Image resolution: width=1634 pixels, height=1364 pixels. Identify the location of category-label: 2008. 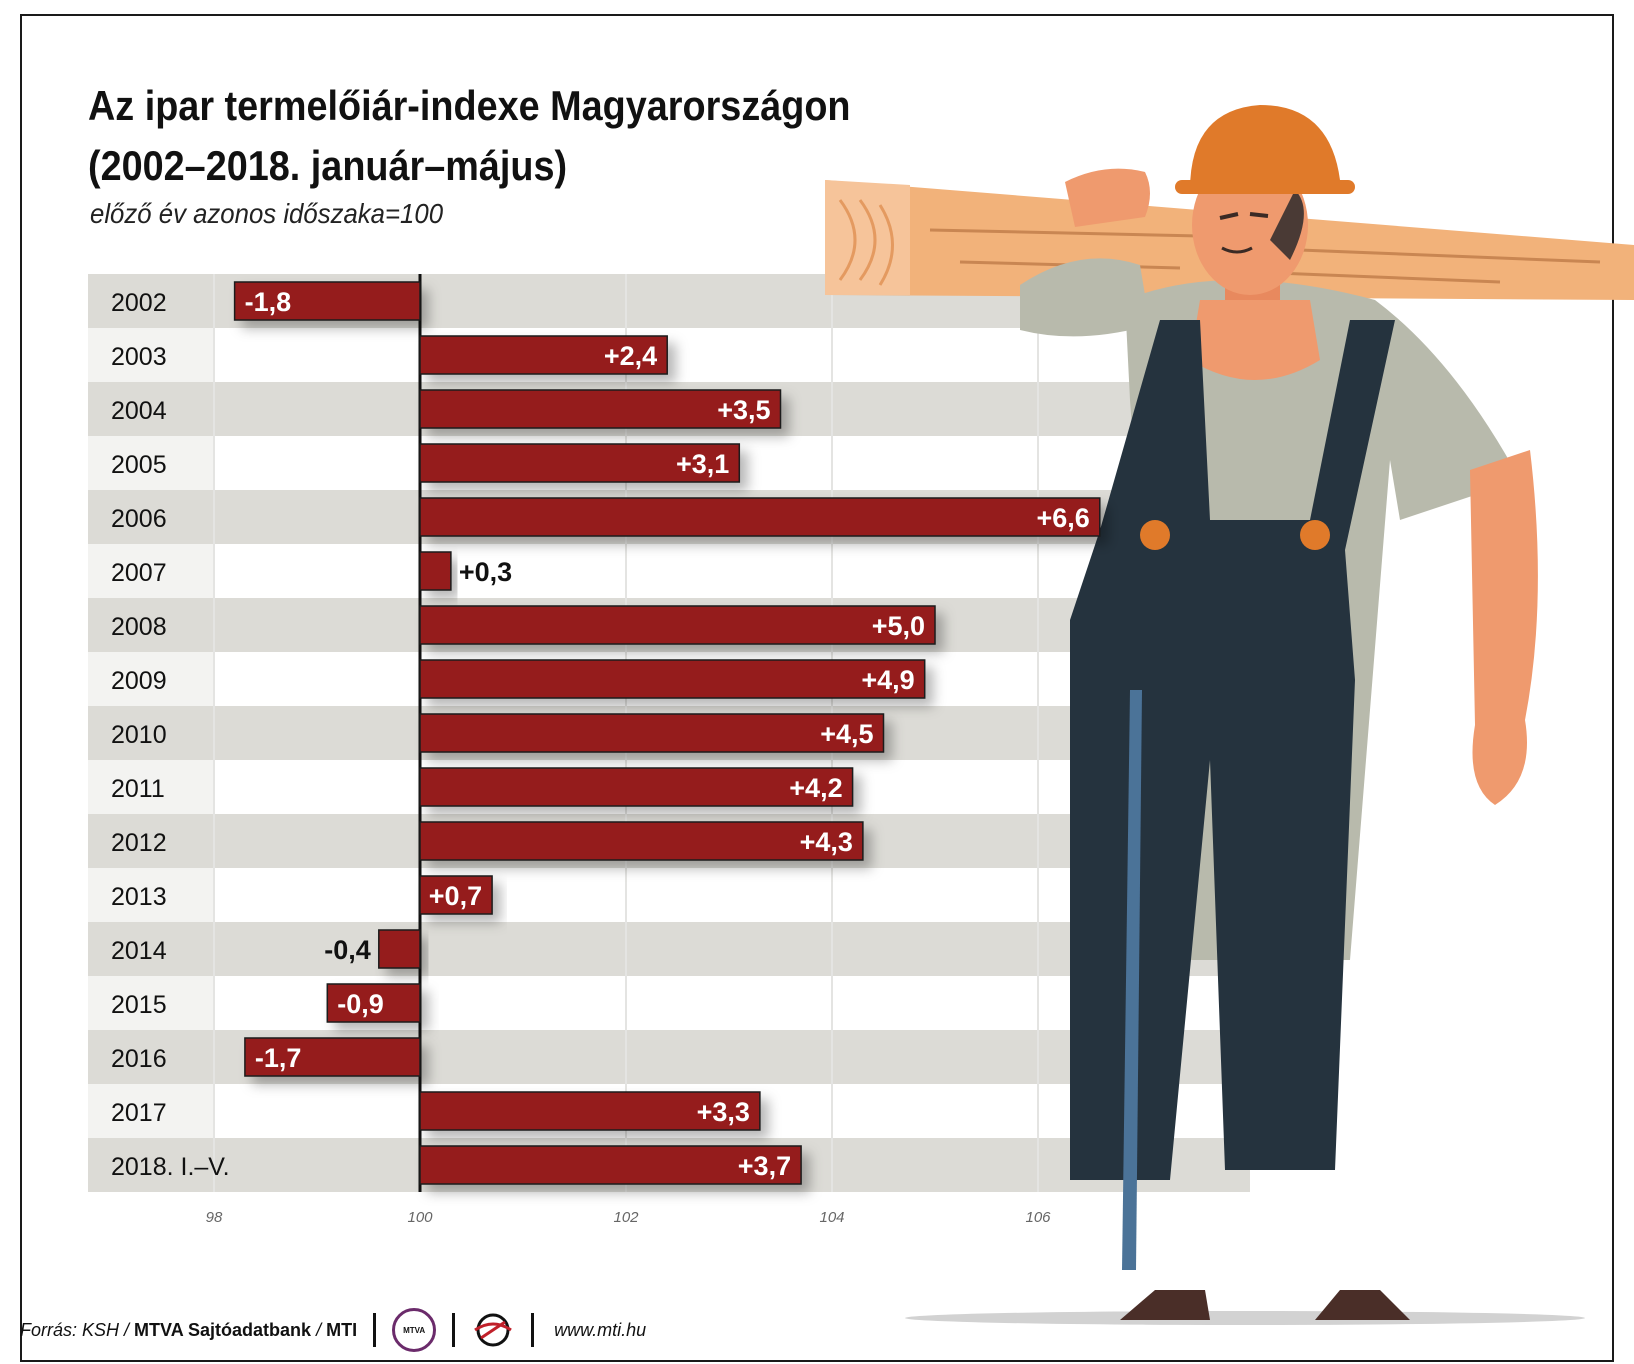
(139, 627).